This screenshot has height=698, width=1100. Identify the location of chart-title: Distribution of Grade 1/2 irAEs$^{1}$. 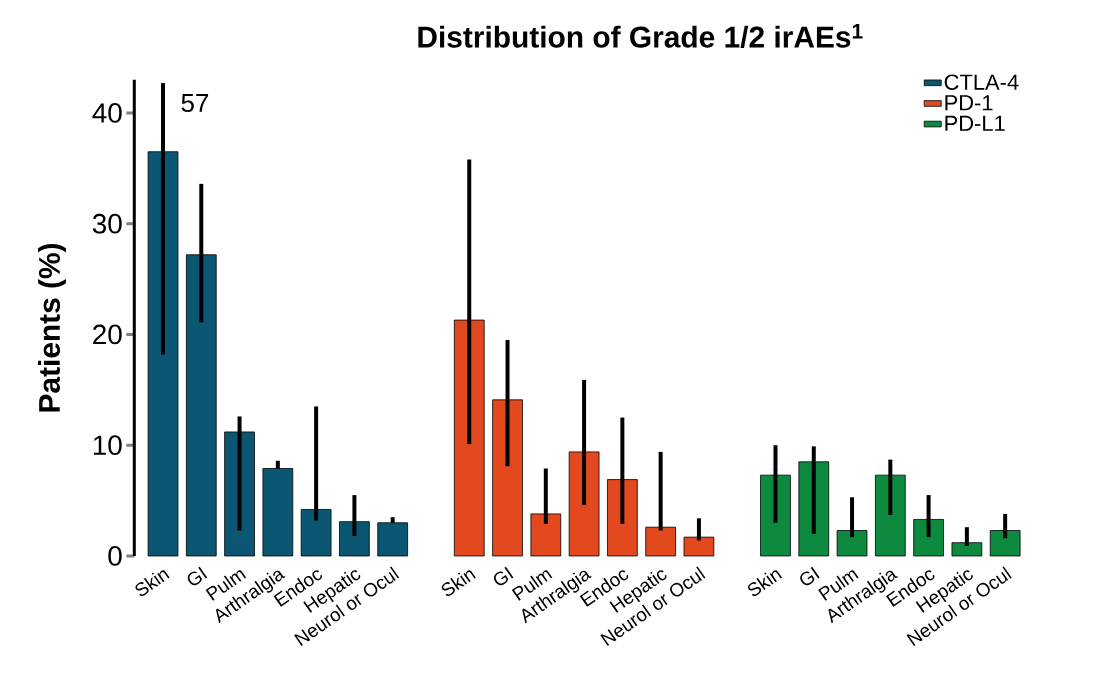
(640, 36).